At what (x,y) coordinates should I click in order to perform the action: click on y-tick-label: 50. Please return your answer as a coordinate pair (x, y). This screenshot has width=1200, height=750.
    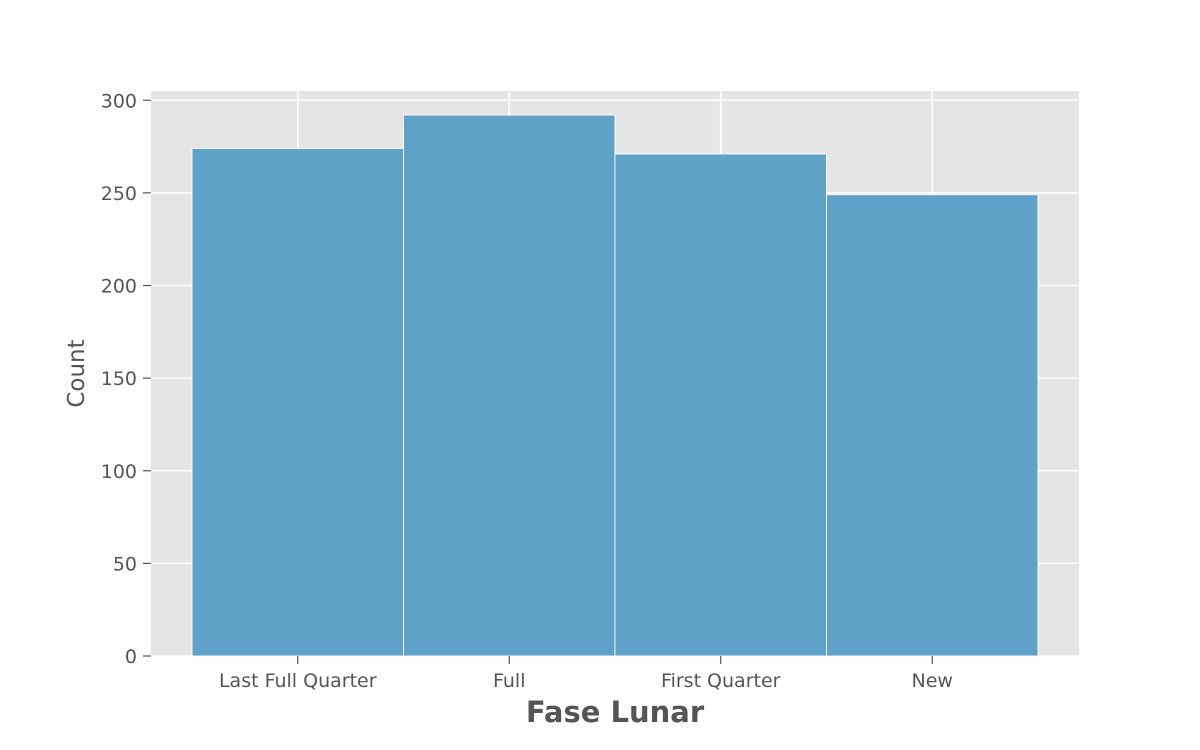
    Looking at the image, I should click on (125, 564).